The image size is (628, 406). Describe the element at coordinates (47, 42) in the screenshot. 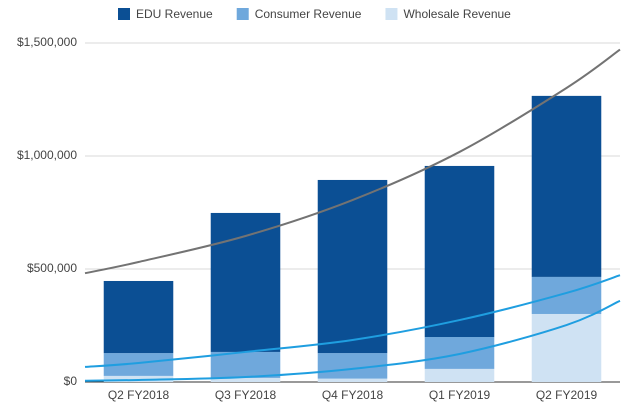

I see `y-tick-label: $1,500,000` at that location.